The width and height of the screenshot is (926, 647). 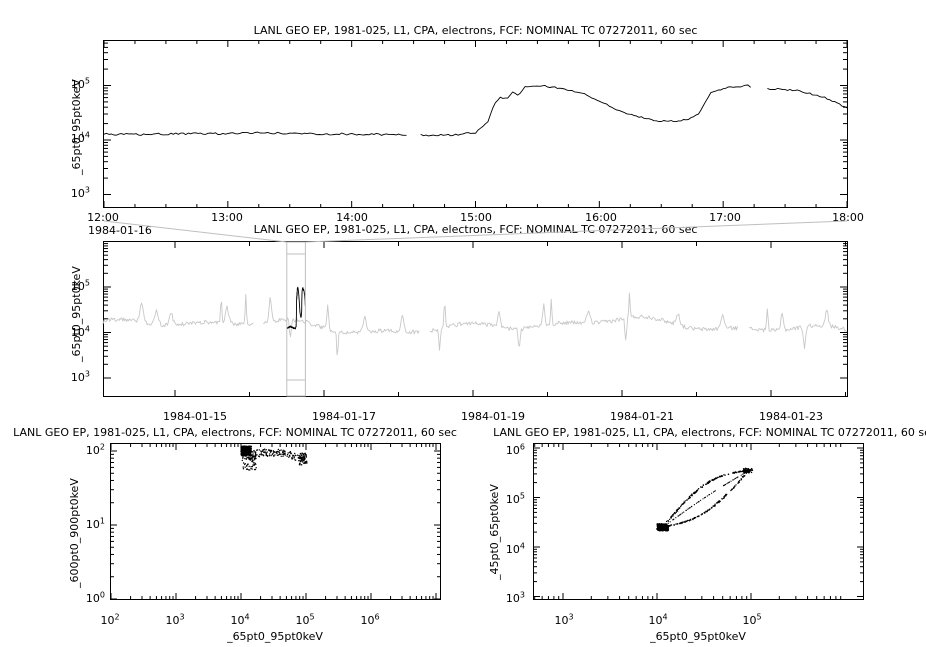 What do you see at coordinates (80, 83) in the screenshot?
I see `detail-ytick-1e5: 105` at bounding box center [80, 83].